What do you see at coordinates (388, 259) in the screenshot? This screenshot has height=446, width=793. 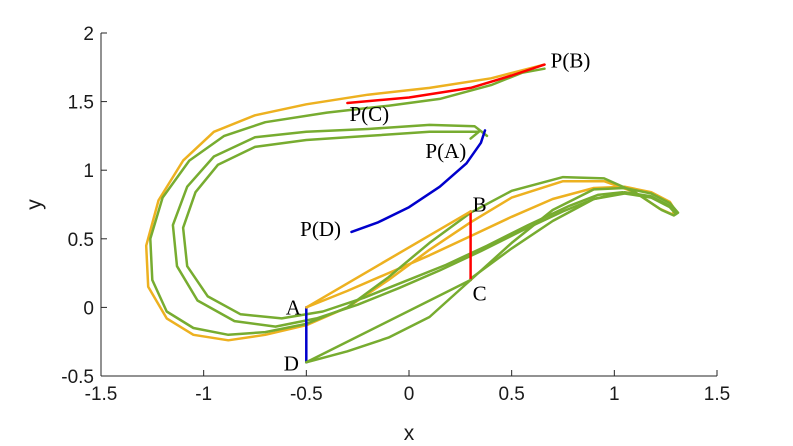 I see `series-9-orange-line` at bounding box center [388, 259].